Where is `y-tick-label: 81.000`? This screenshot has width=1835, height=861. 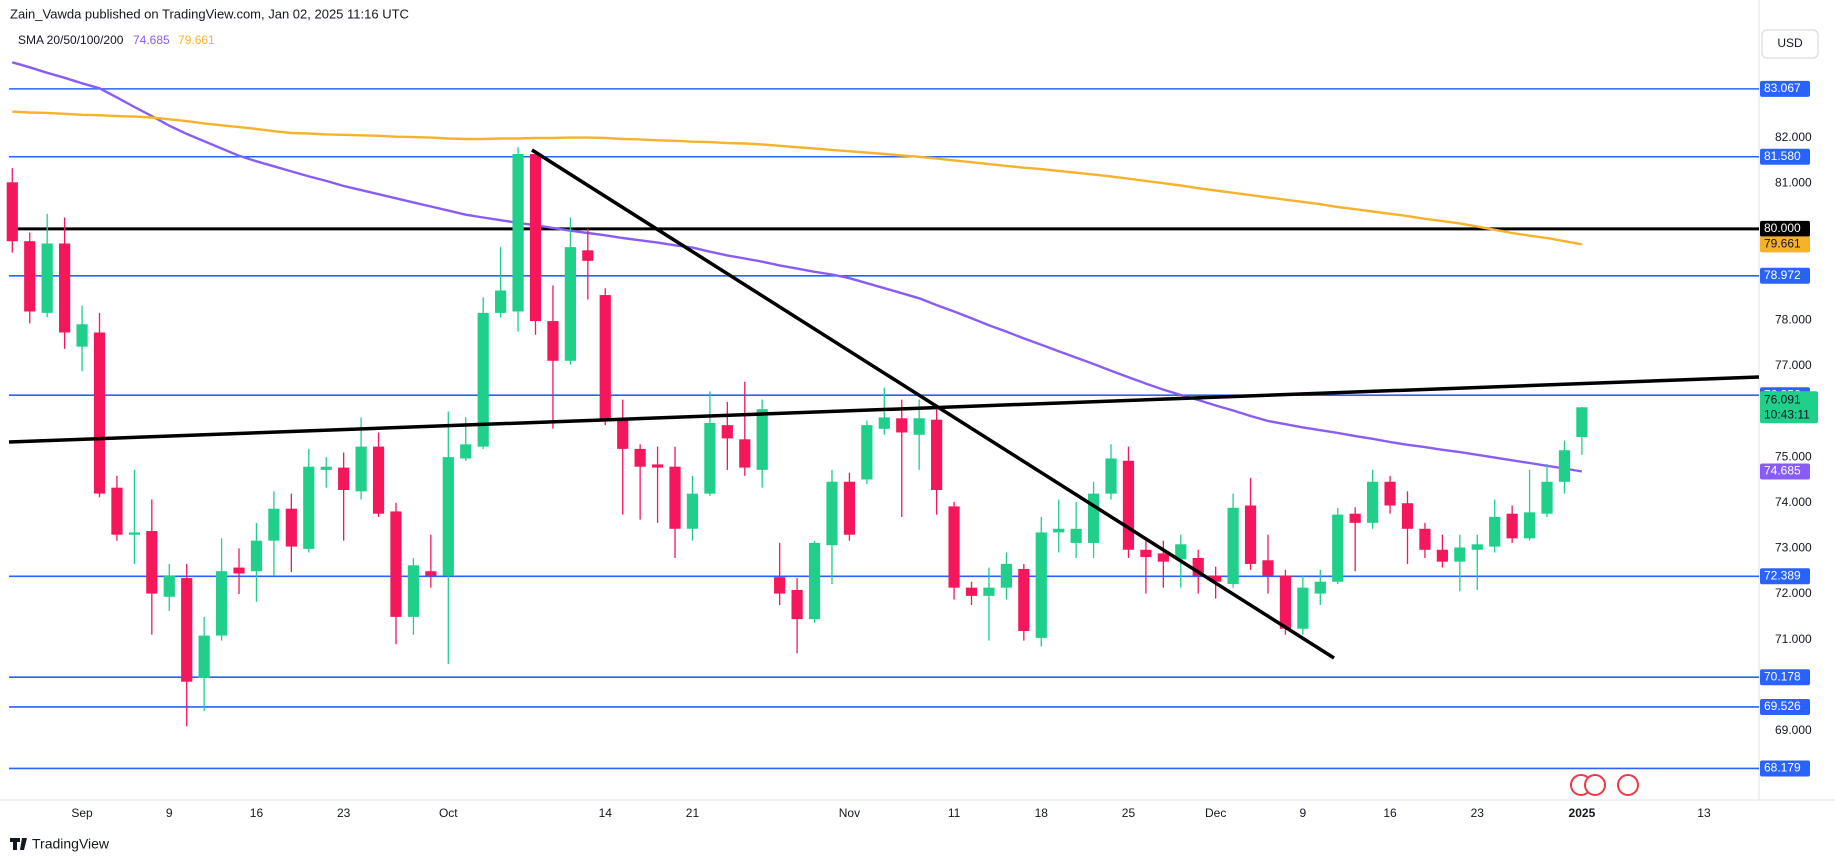 y-tick-label: 81.000 is located at coordinates (1793, 182).